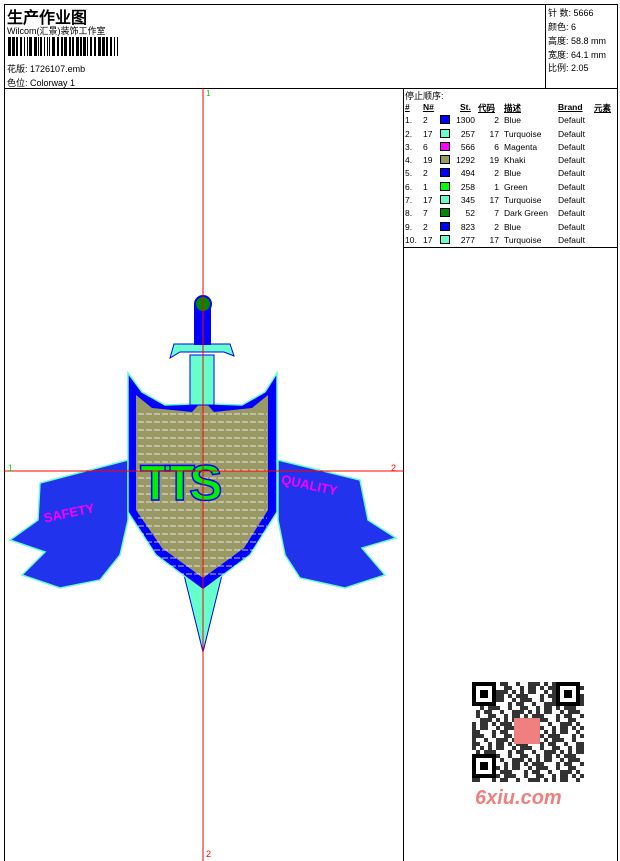 The image size is (620, 861). What do you see at coordinates (428, 160) in the screenshot?
I see `needle: 19` at bounding box center [428, 160].